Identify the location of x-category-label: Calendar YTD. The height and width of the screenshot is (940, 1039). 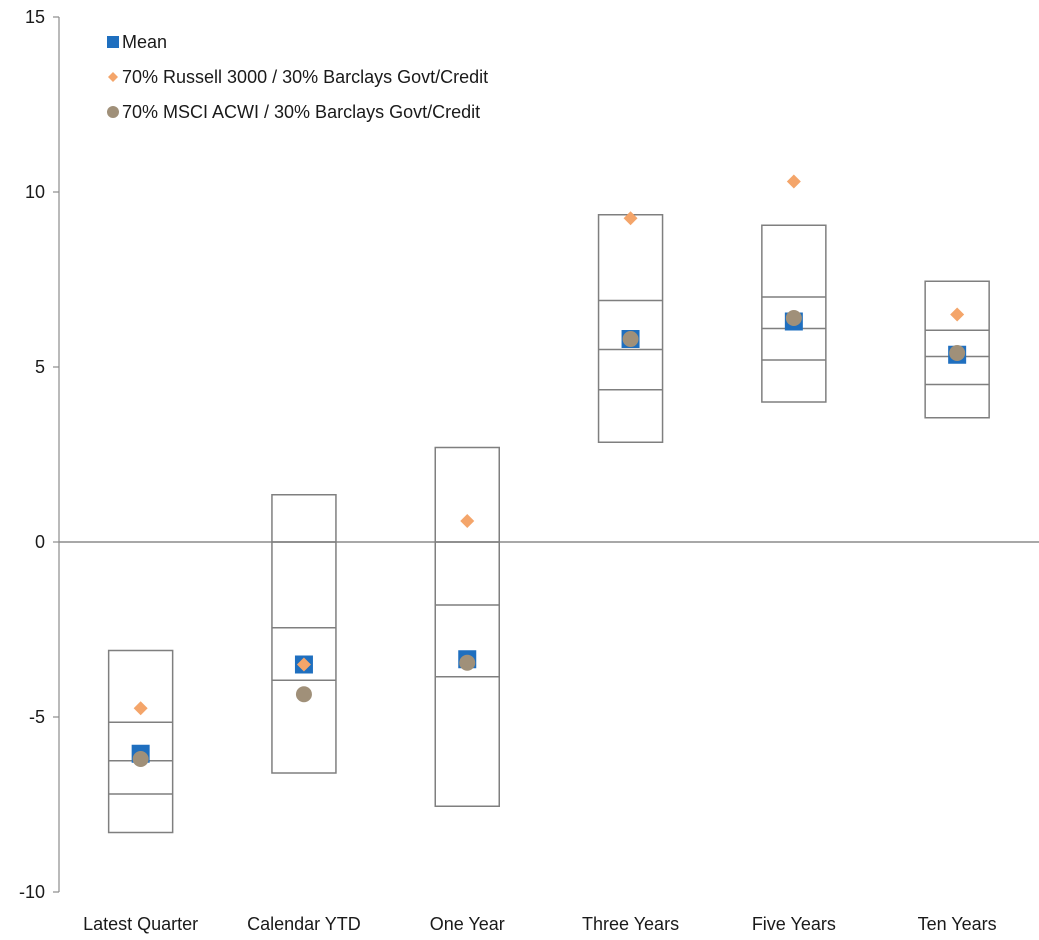
(304, 924).